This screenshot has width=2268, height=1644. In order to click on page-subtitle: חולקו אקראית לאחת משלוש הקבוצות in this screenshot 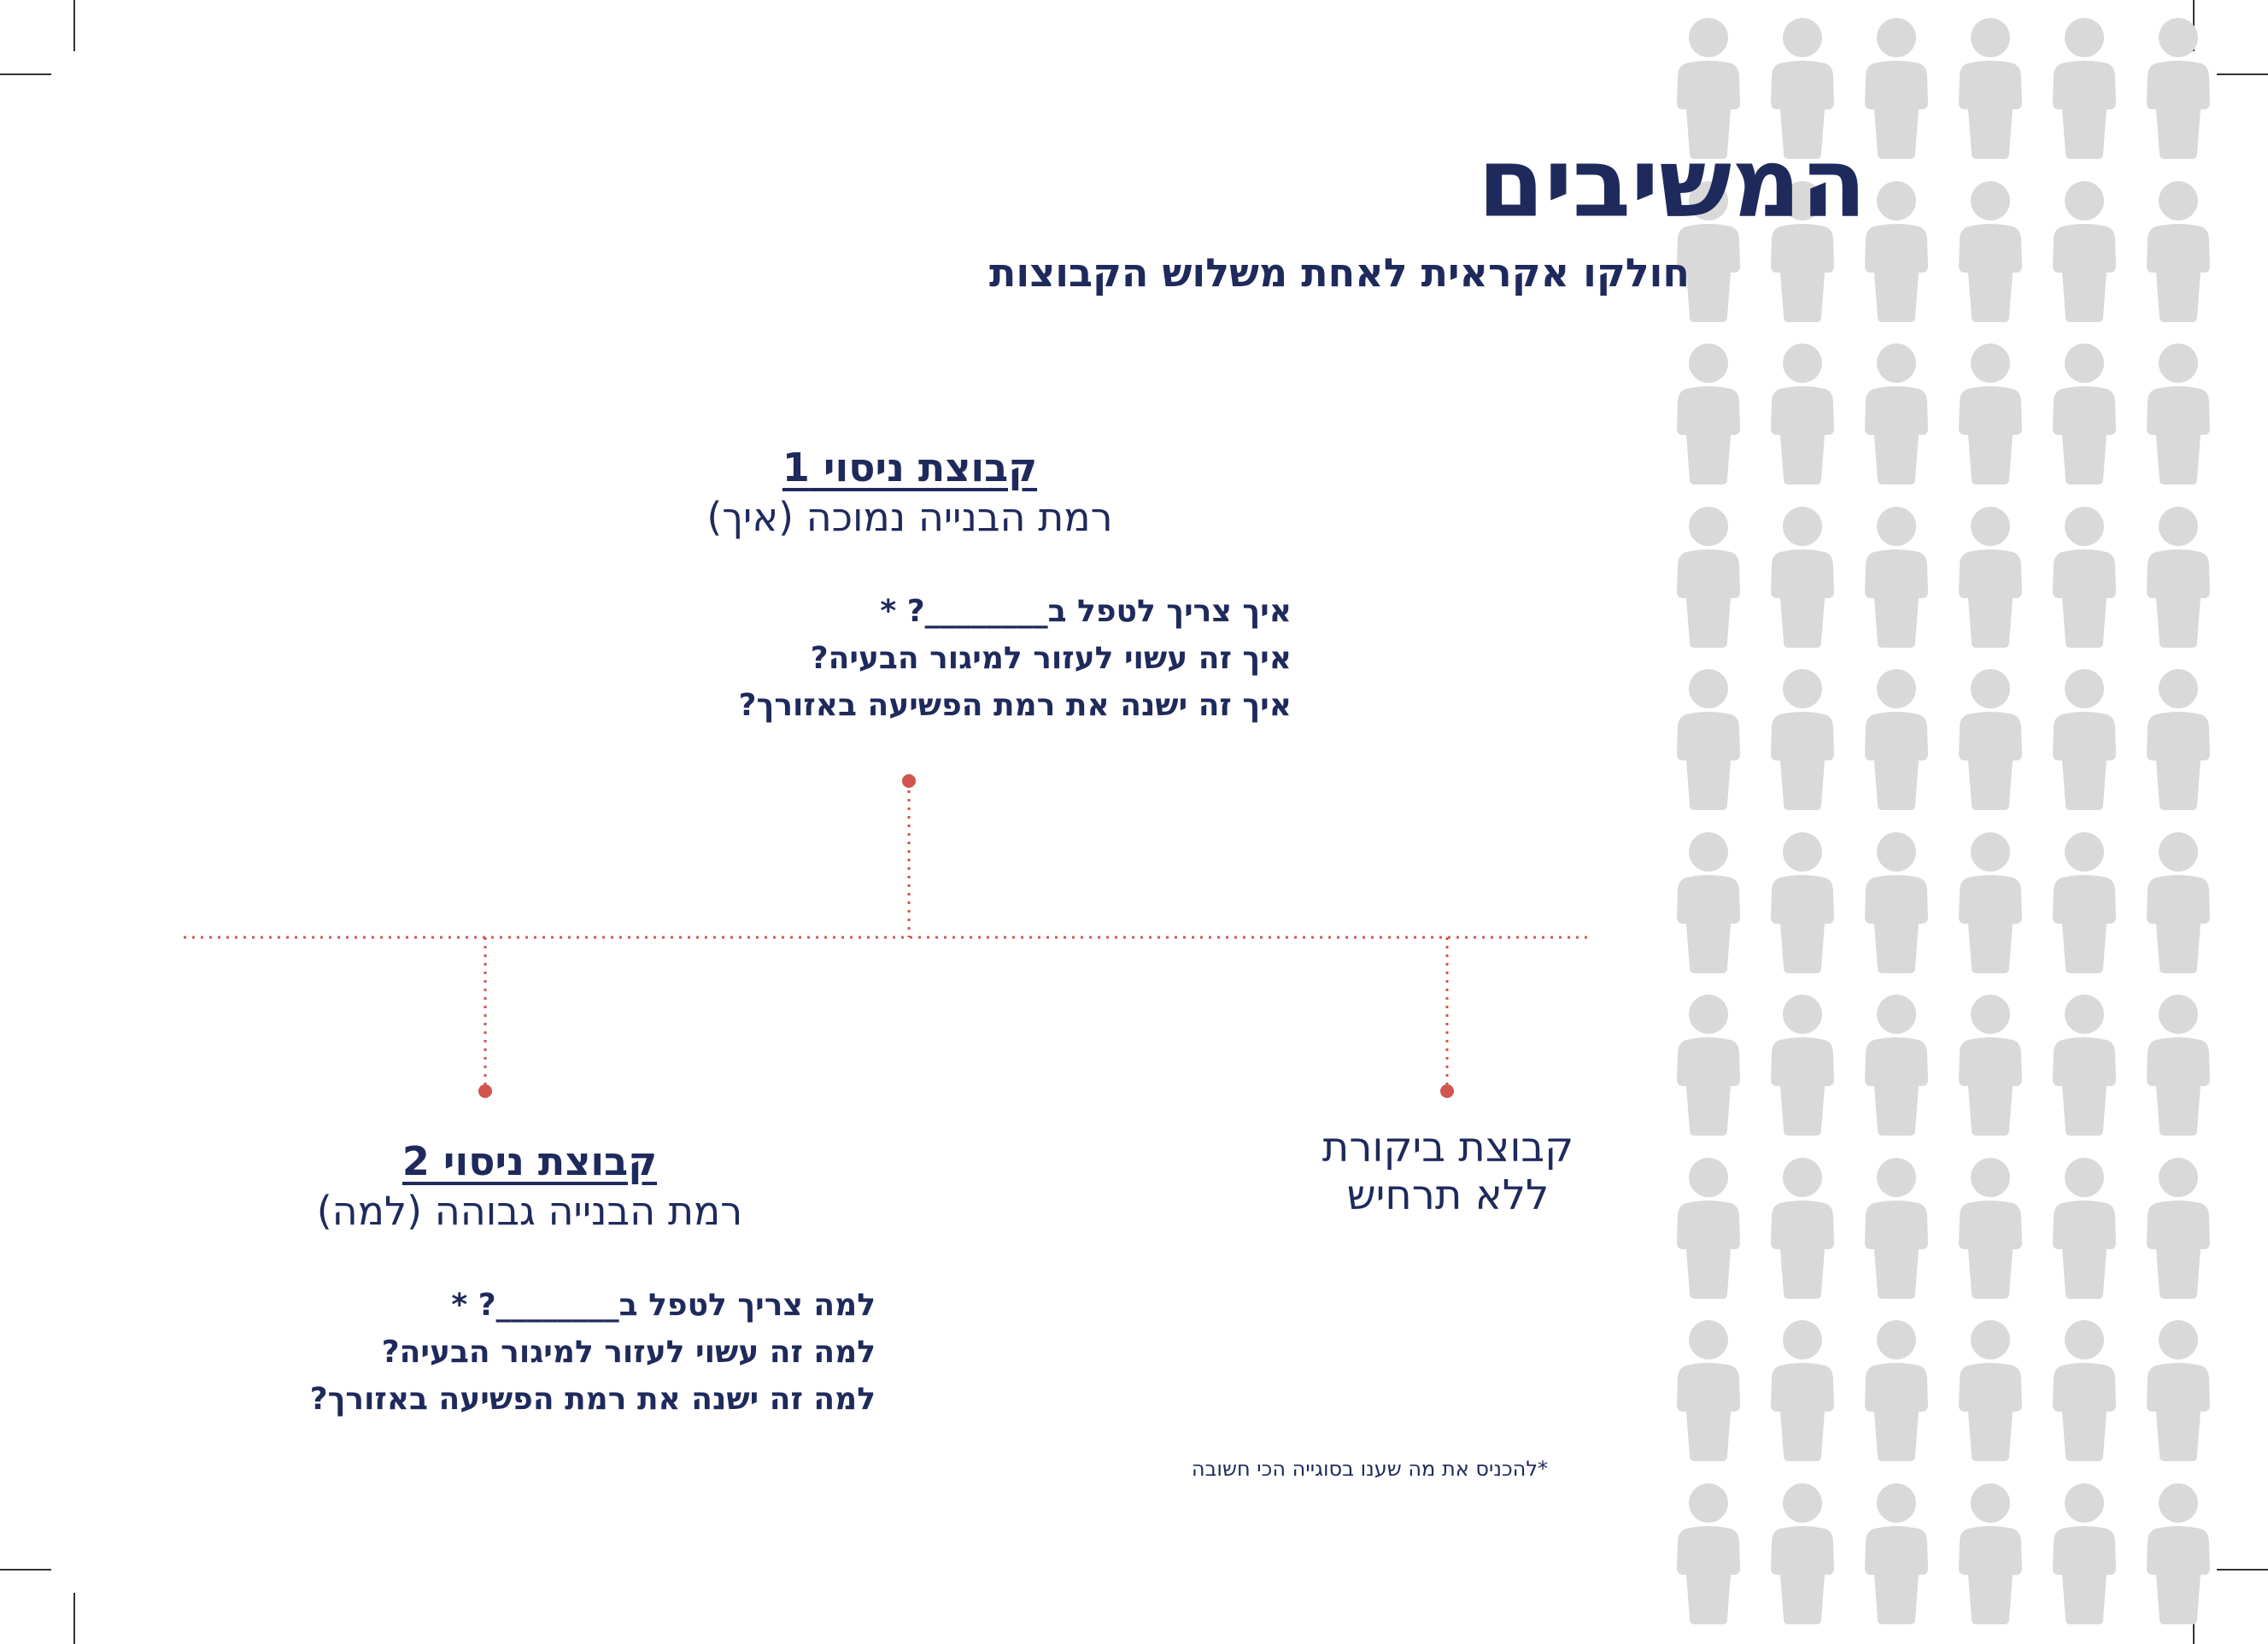, I will do `click(1339, 273)`.